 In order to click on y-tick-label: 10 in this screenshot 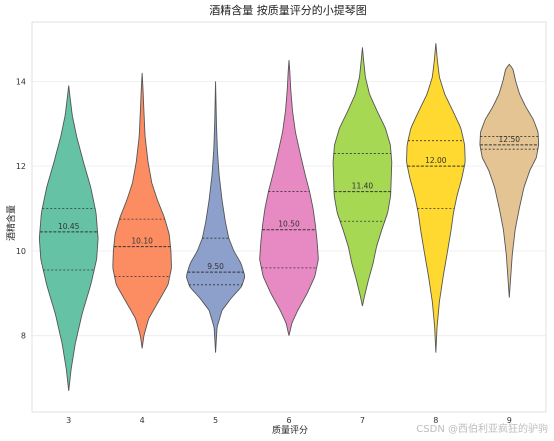, I will do `click(21, 251)`.